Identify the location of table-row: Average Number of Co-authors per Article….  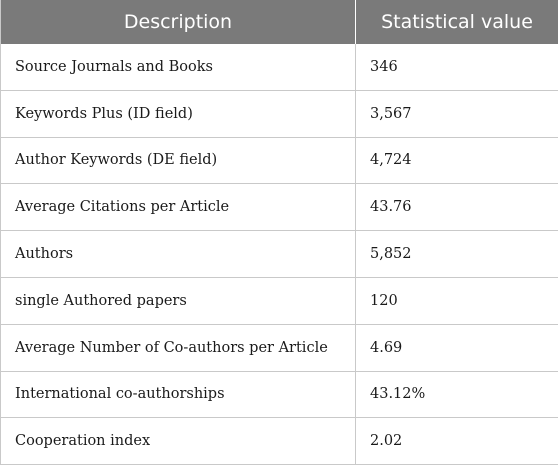
(279, 347).